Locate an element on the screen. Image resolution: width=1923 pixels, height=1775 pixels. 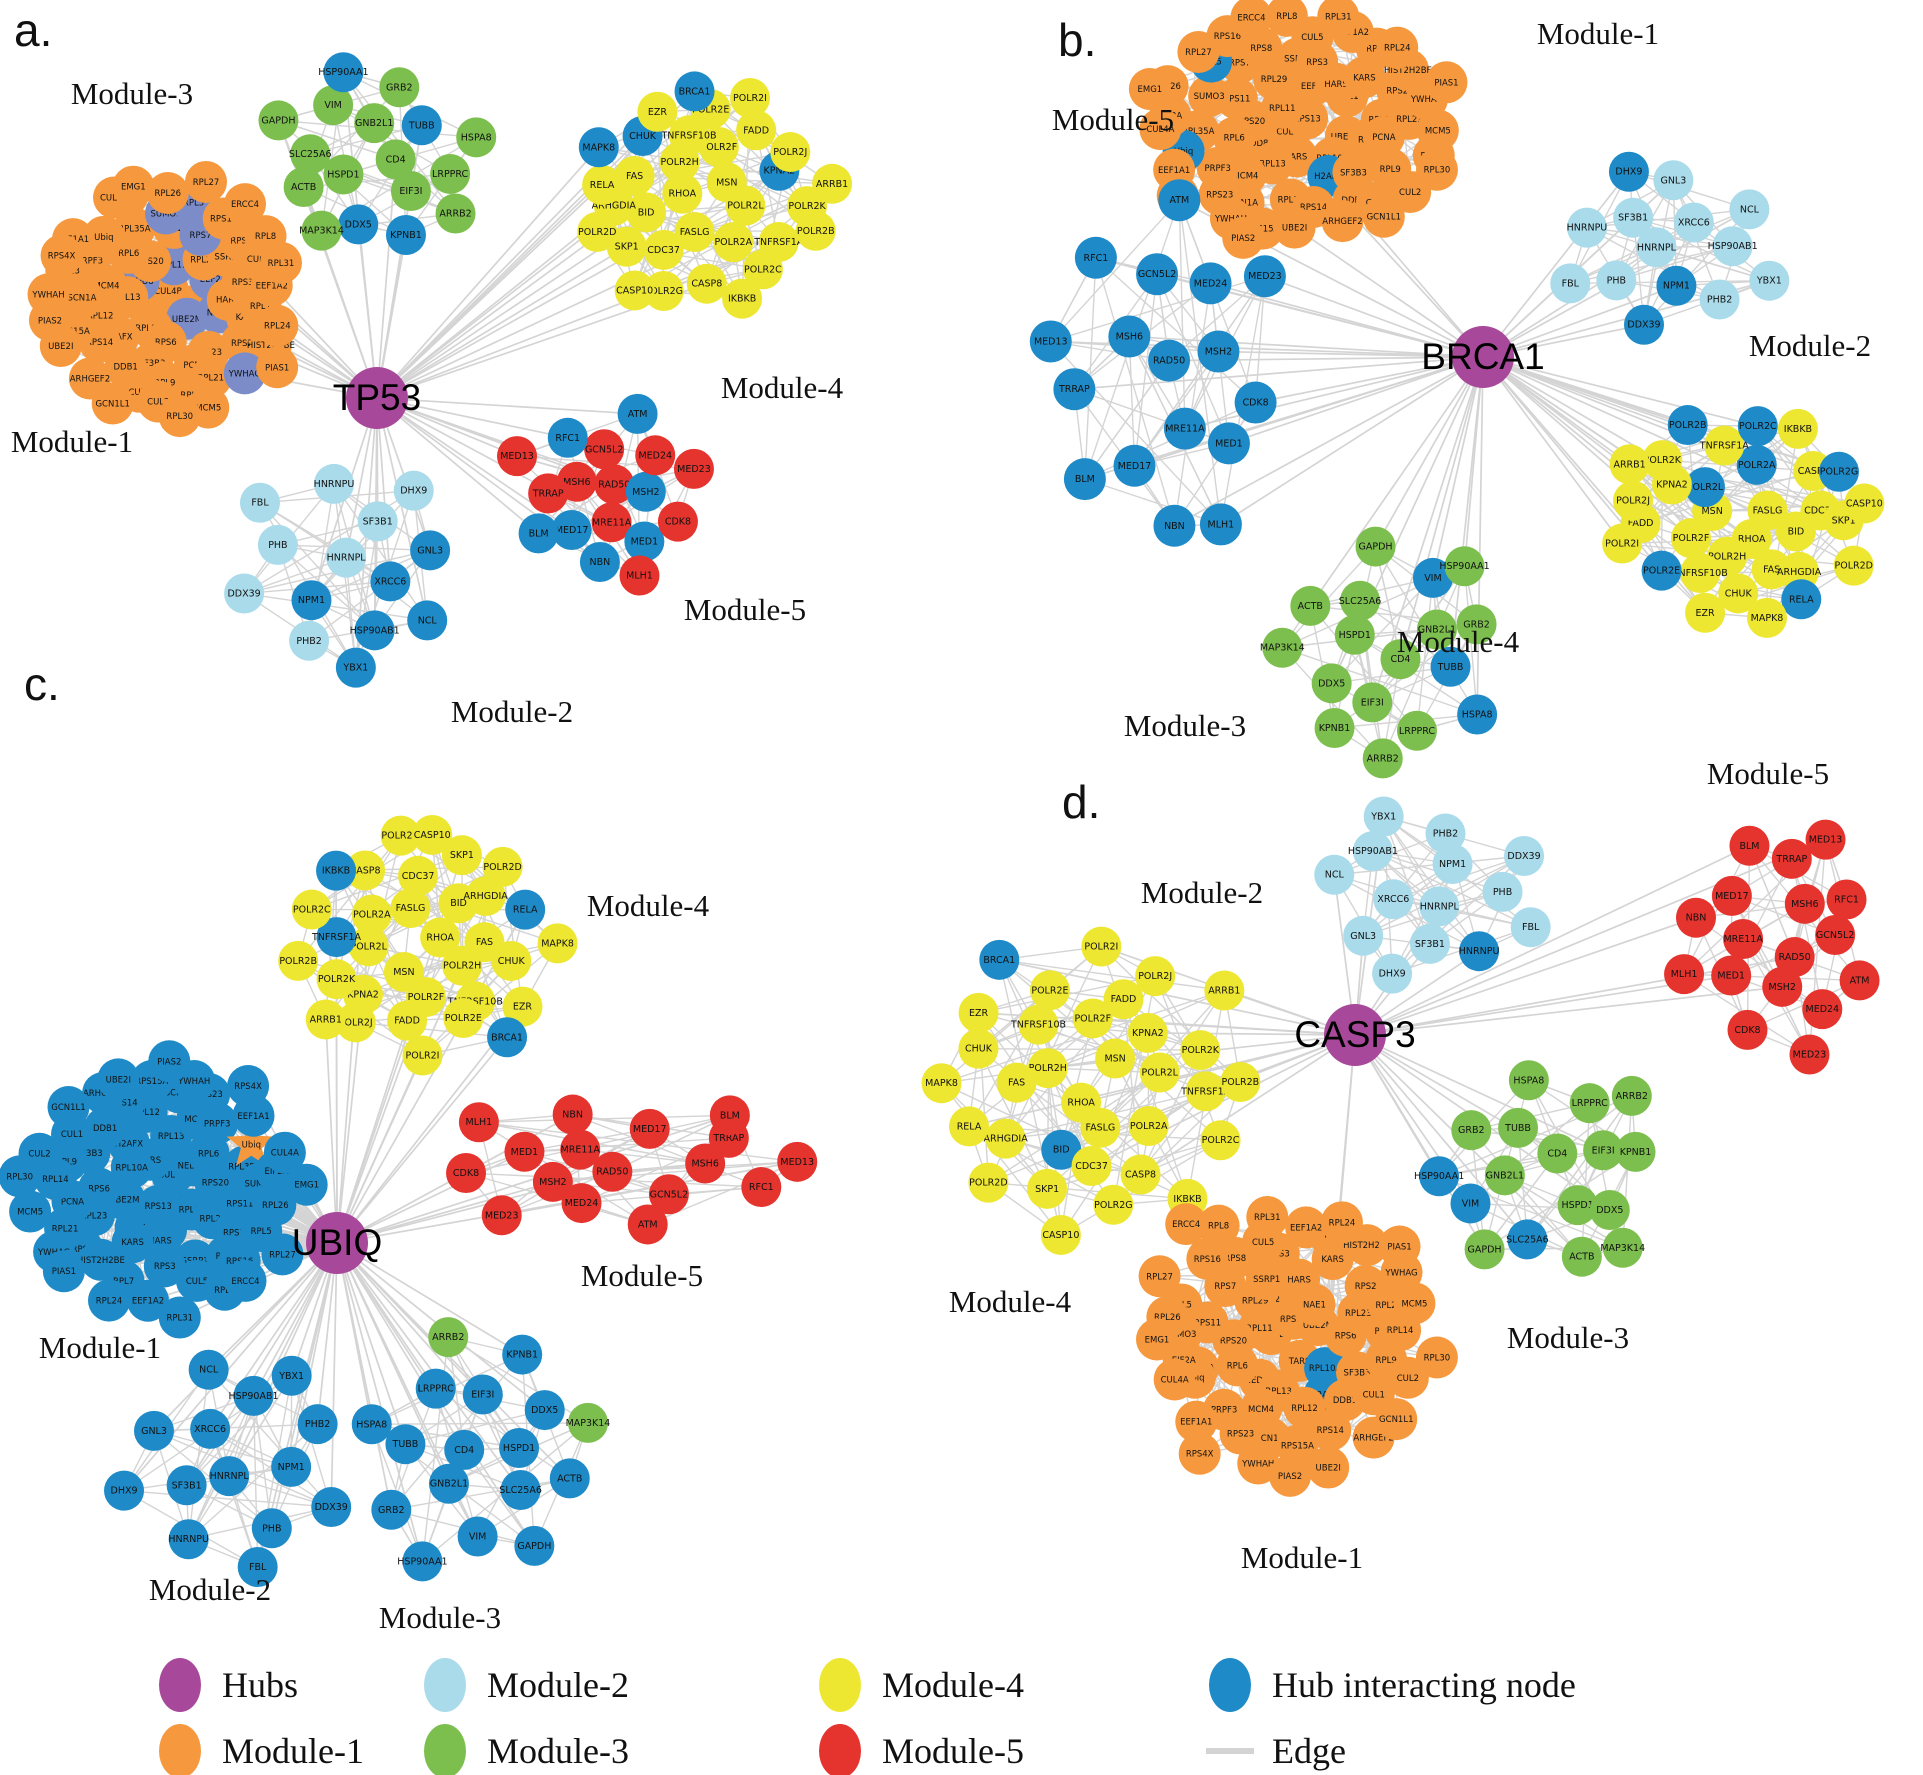
gene-node-POLR2D is located at coordinates (597, 231).